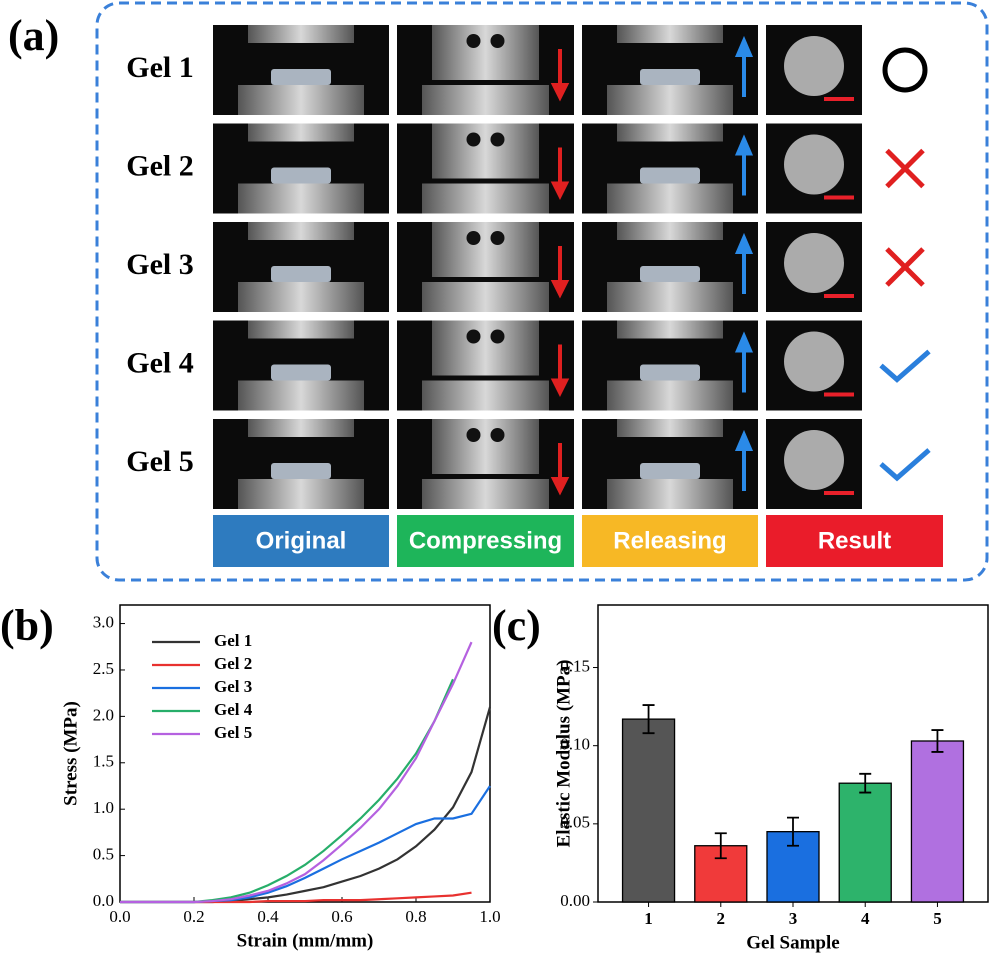 Image resolution: width=1000 pixels, height=960 pixels. I want to click on stage-label: Compressing, so click(485, 540).